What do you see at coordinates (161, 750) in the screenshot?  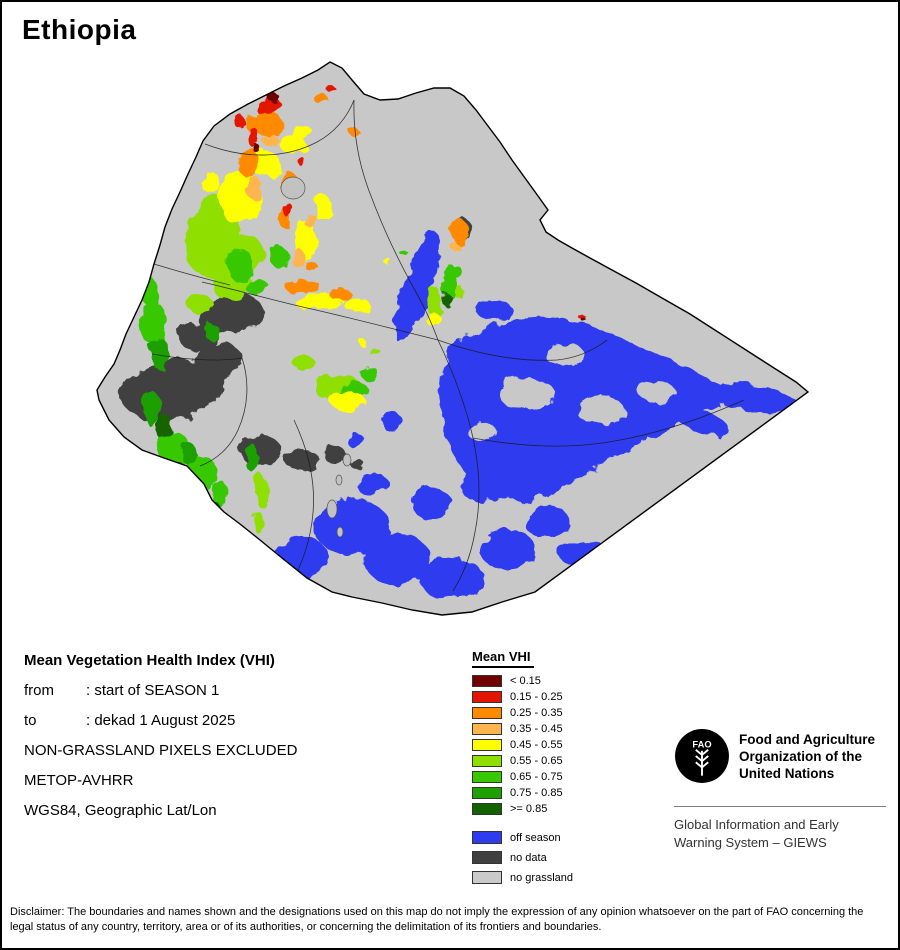 I see `mask-note: NON-GRASSLAND PIXELS EXCLUDED` at bounding box center [161, 750].